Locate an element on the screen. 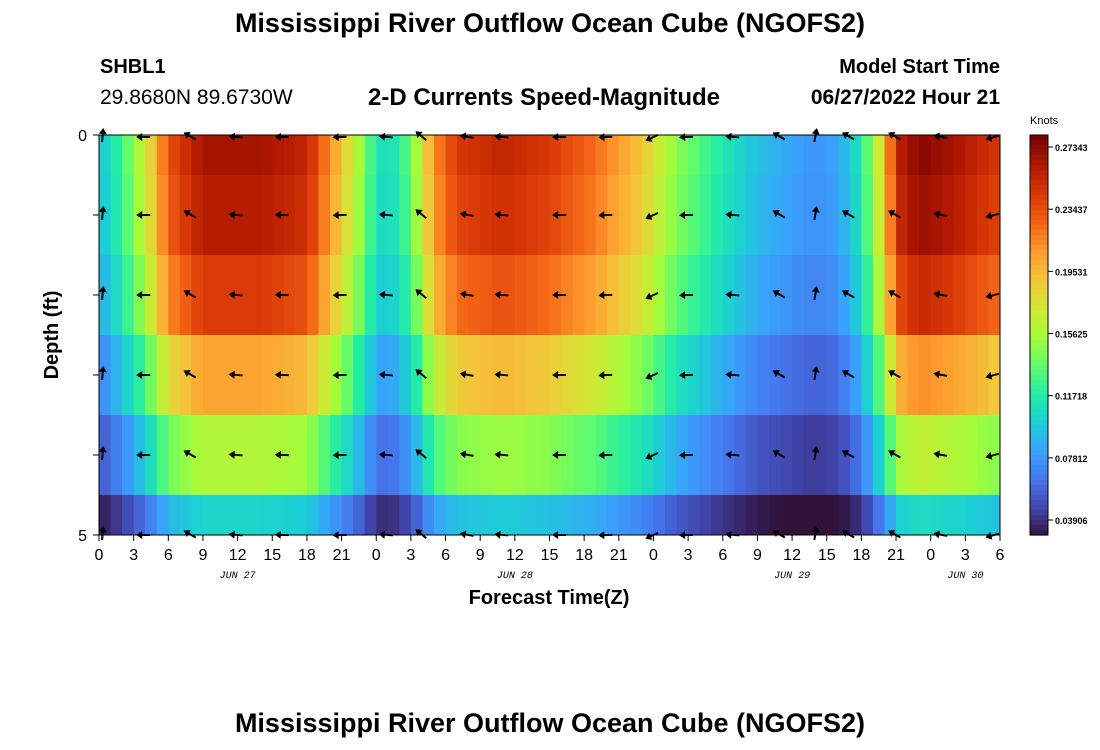 Image resolution: width=1100 pixels, height=750 pixels. x-tick-label: 9 is located at coordinates (203, 555).